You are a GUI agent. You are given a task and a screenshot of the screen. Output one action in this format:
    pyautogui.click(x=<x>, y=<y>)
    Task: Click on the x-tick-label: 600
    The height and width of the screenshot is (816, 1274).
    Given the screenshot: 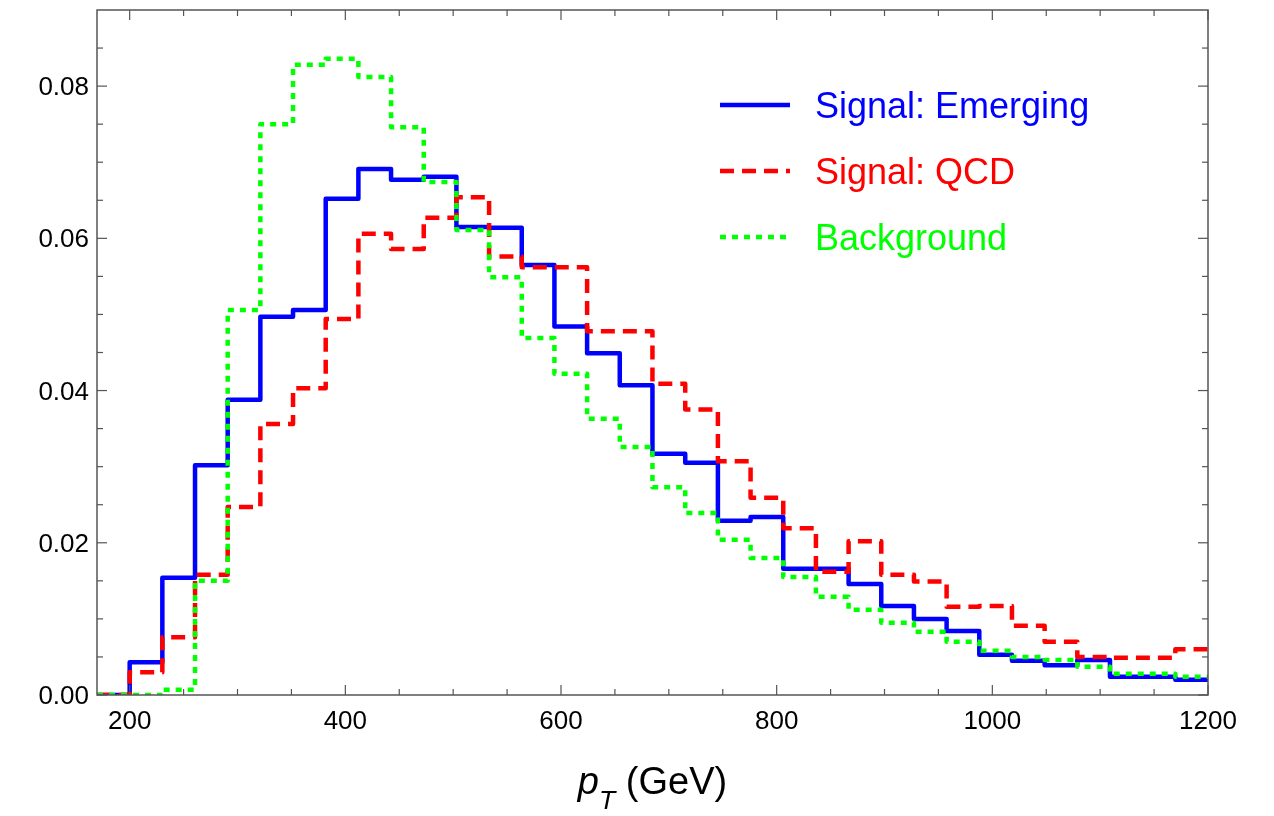 What is the action you would take?
    pyautogui.click(x=561, y=720)
    